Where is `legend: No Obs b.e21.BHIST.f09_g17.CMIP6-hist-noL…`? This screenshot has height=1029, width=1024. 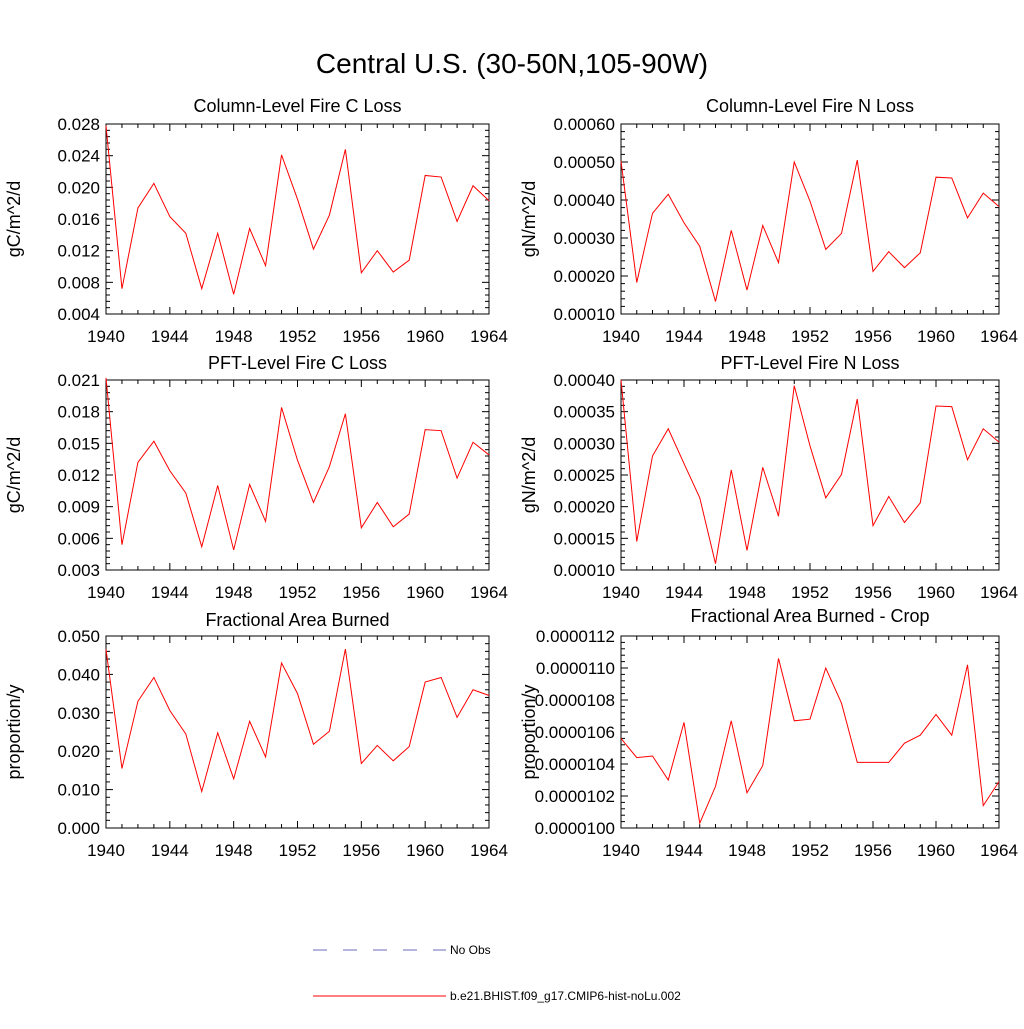 legend: No Obs b.e21.BHIST.f09_g17.CMIP6-hist-noL… is located at coordinates (497, 973).